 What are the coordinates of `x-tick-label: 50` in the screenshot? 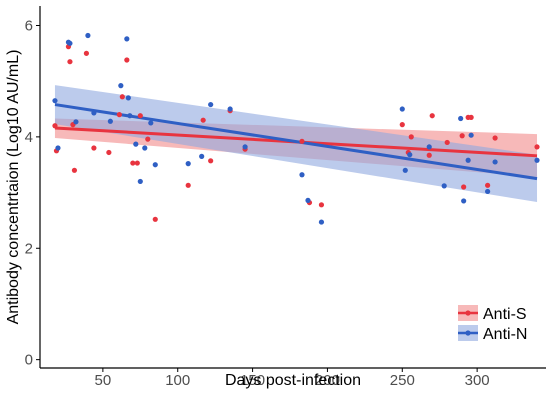 It's located at (103, 380).